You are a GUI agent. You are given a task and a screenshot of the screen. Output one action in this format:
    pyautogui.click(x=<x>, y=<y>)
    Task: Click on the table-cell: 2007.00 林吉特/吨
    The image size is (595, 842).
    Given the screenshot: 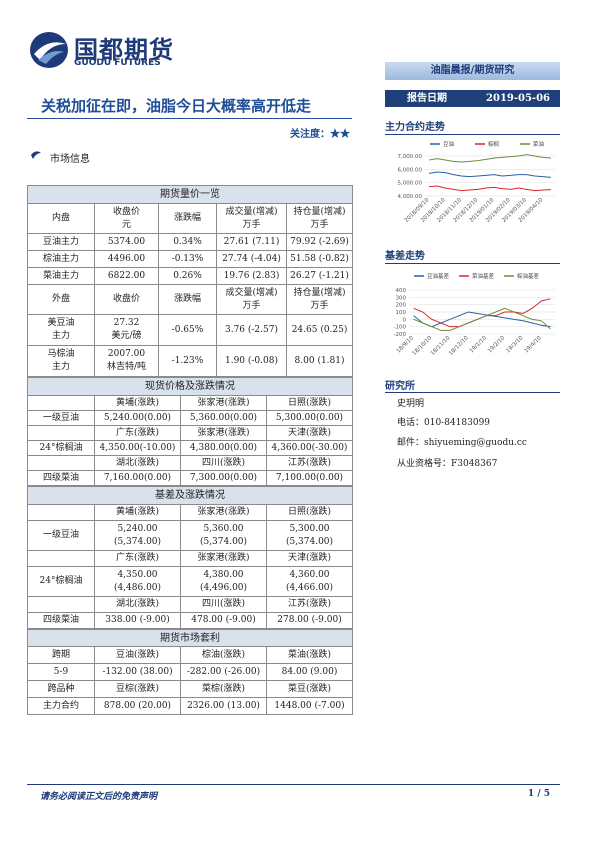 What is the action you would take?
    pyautogui.click(x=126, y=361)
    